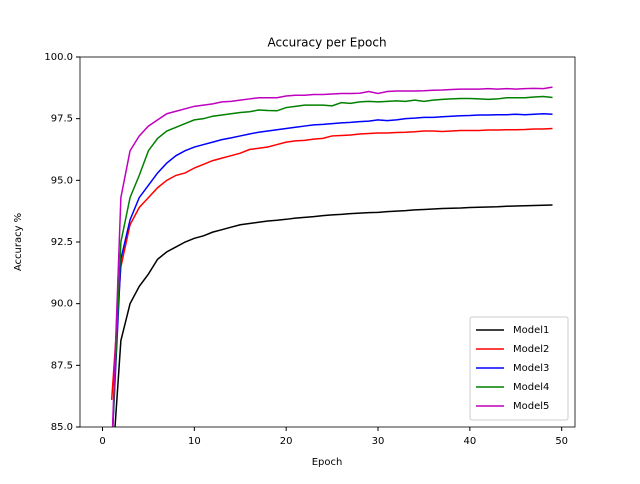 Image resolution: width=640 pixels, height=484 pixels. What do you see at coordinates (62, 180) in the screenshot?
I see `y-tick-label: 95.0` at bounding box center [62, 180].